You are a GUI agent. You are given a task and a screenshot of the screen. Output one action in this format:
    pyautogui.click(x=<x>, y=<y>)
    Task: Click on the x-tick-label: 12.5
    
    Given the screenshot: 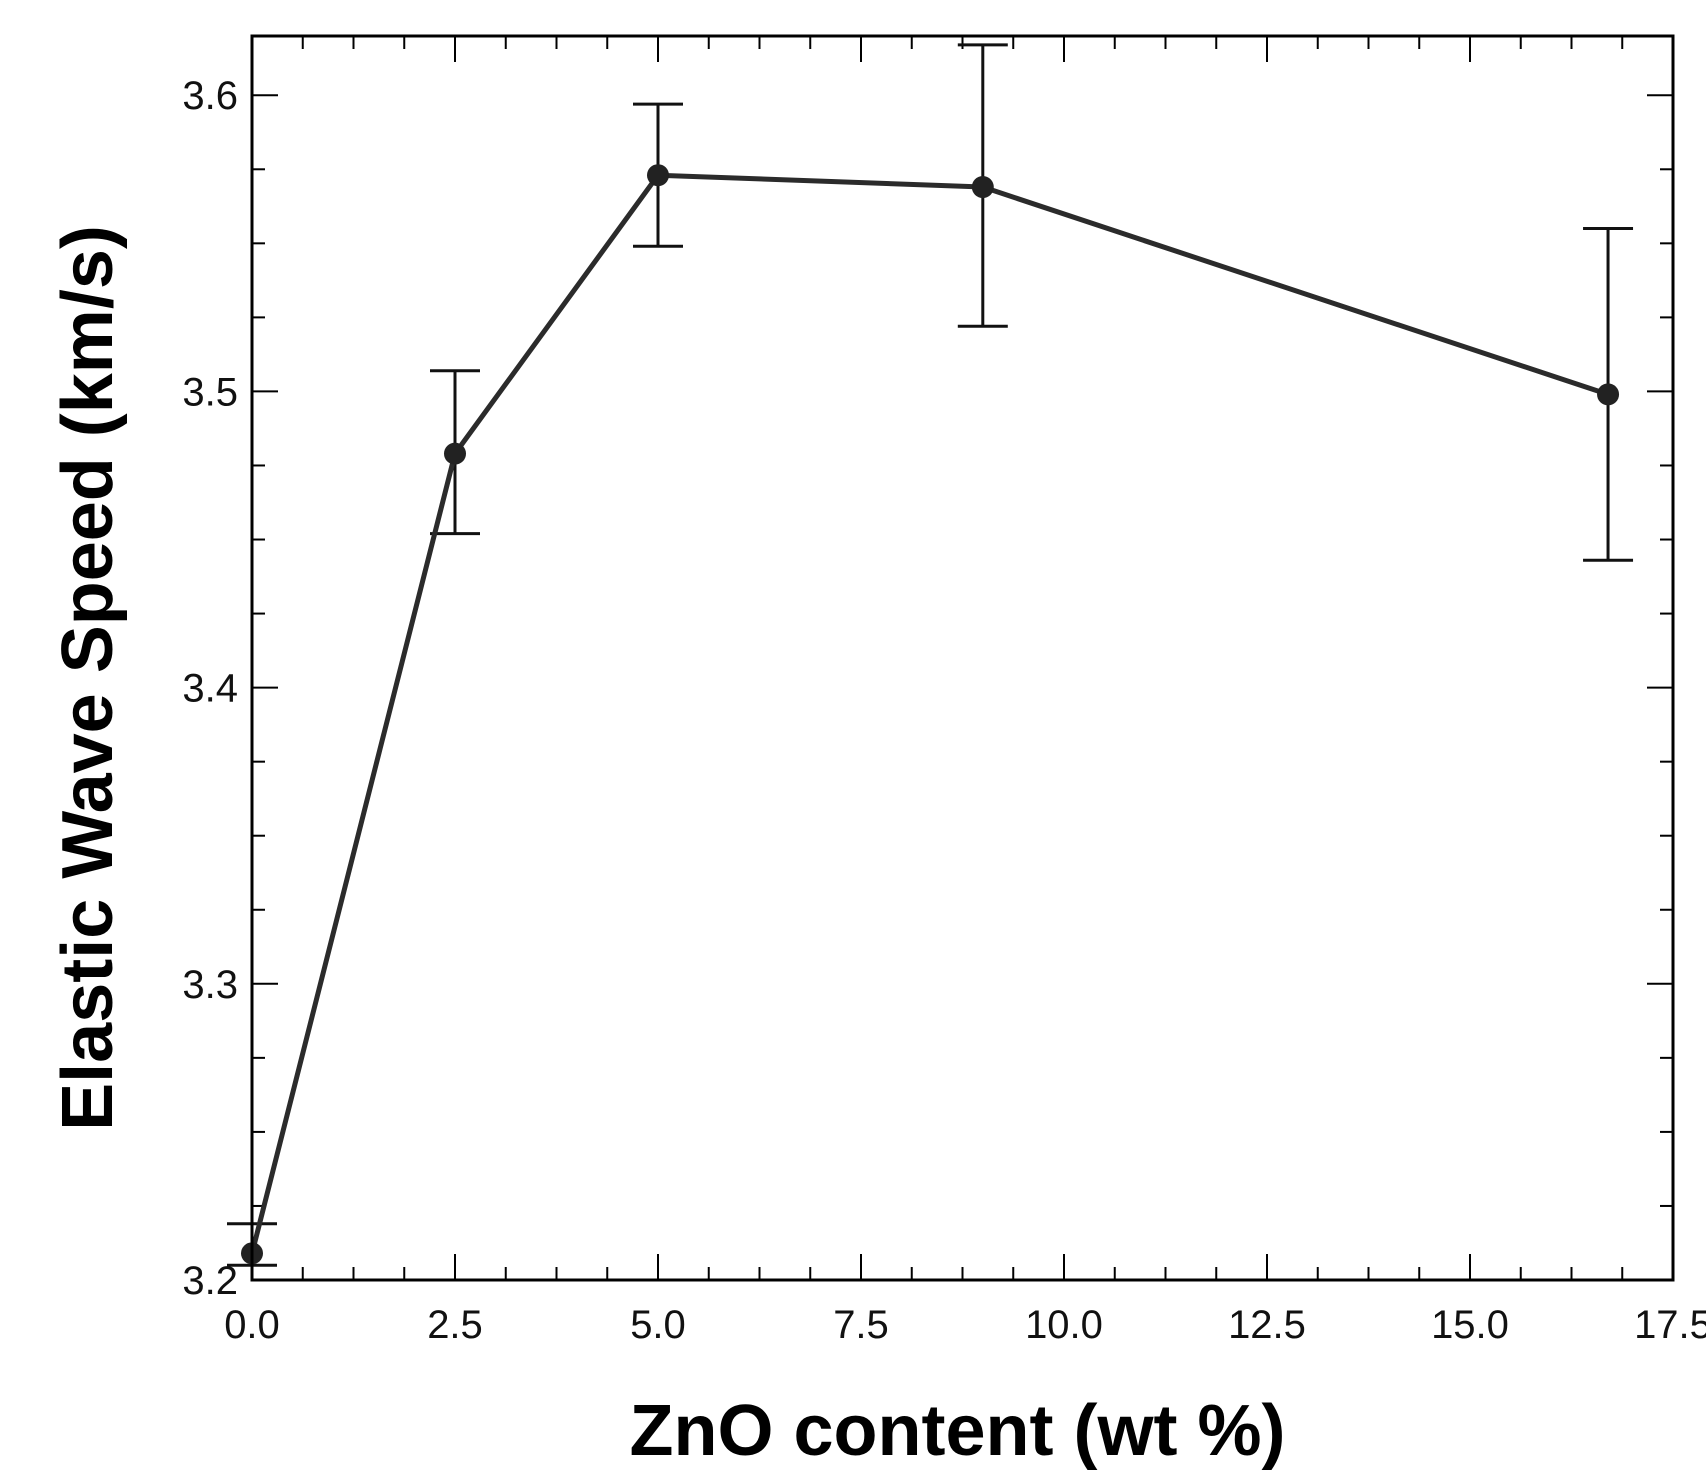 What is the action you would take?
    pyautogui.click(x=1267, y=1325)
    